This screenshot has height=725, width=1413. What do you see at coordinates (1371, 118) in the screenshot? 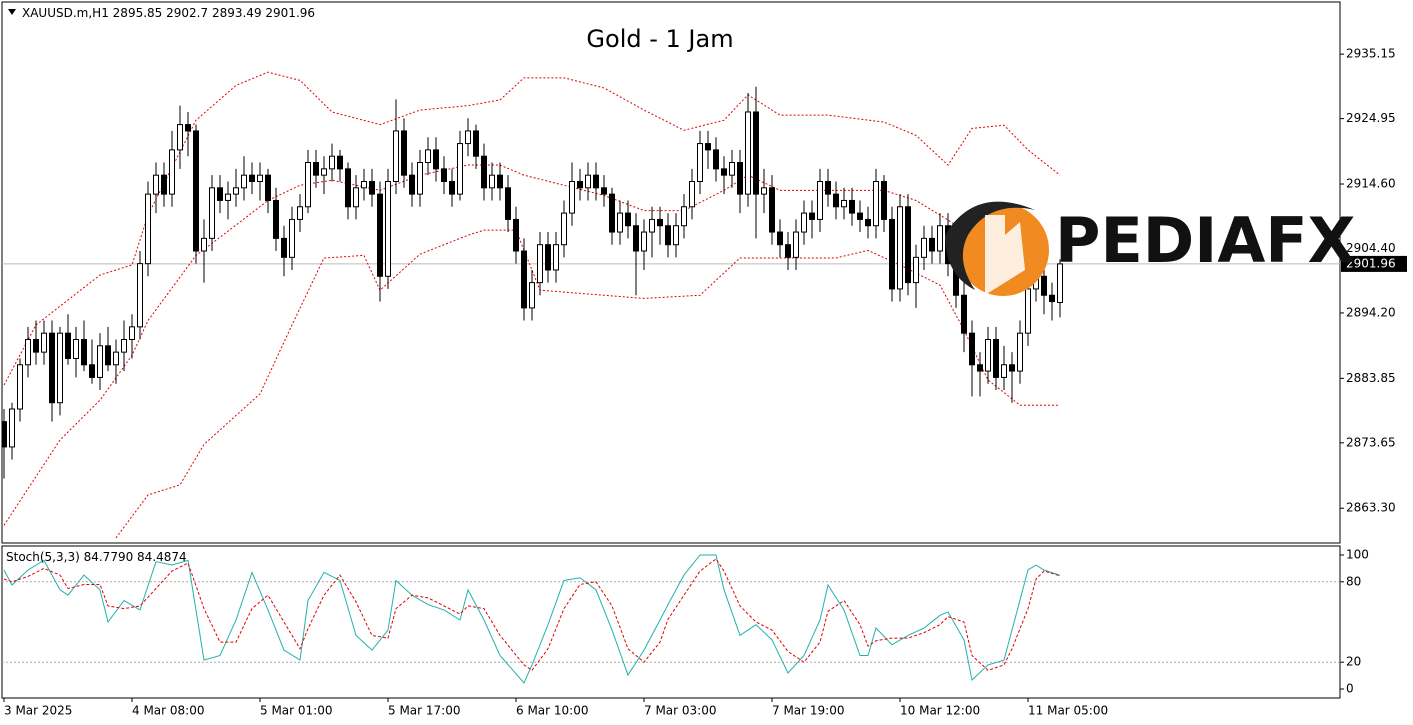
I see `y-tick-label: 2924.95` at bounding box center [1371, 118].